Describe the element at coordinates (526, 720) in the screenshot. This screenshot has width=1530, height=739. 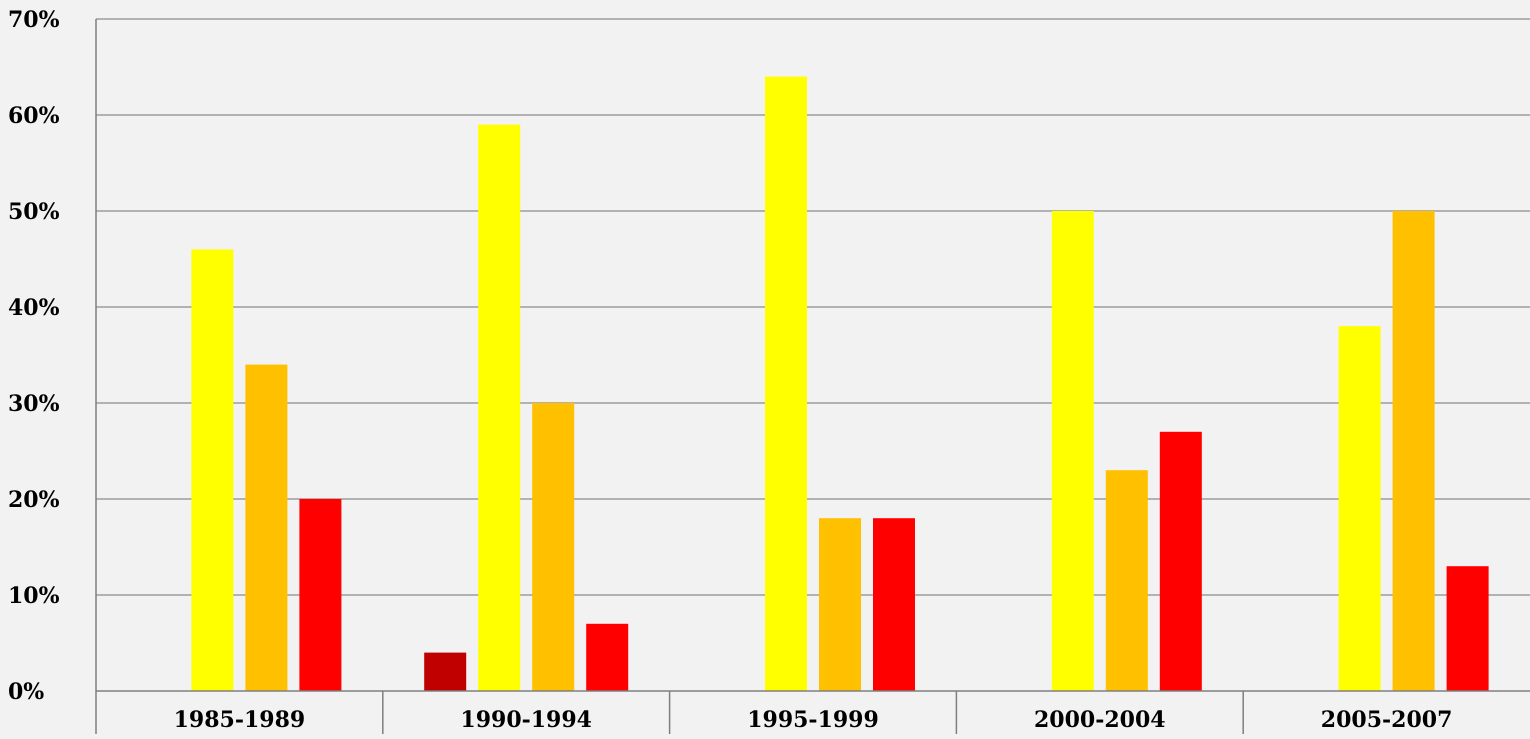
I see `x-category-label: 1990-1994` at that location.